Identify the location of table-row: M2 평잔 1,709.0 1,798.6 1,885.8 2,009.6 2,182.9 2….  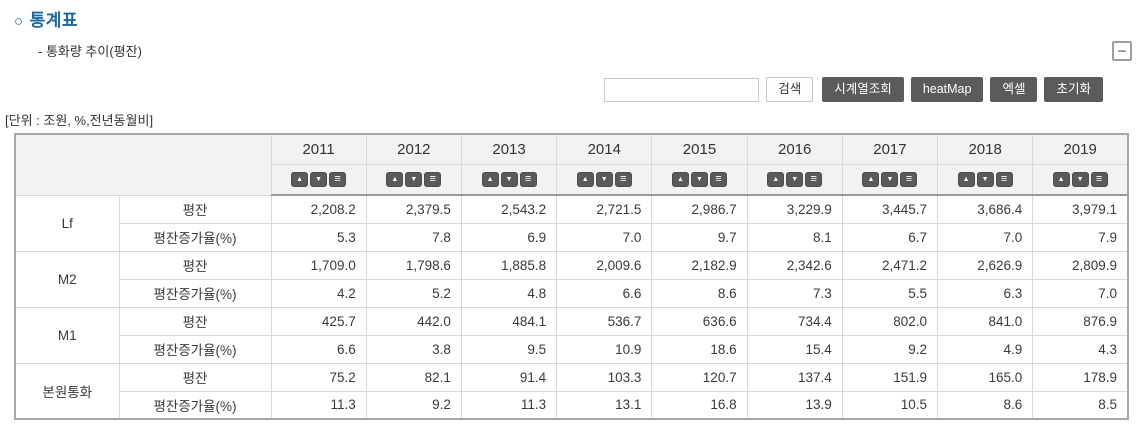
(571, 279).